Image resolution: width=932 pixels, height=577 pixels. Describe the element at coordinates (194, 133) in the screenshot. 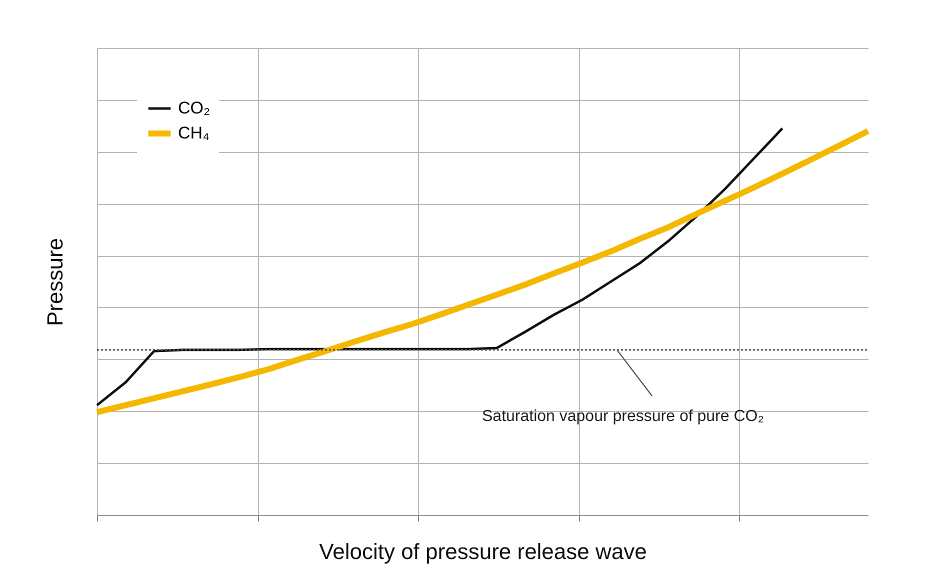

I see `legend-label: CH₄` at that location.